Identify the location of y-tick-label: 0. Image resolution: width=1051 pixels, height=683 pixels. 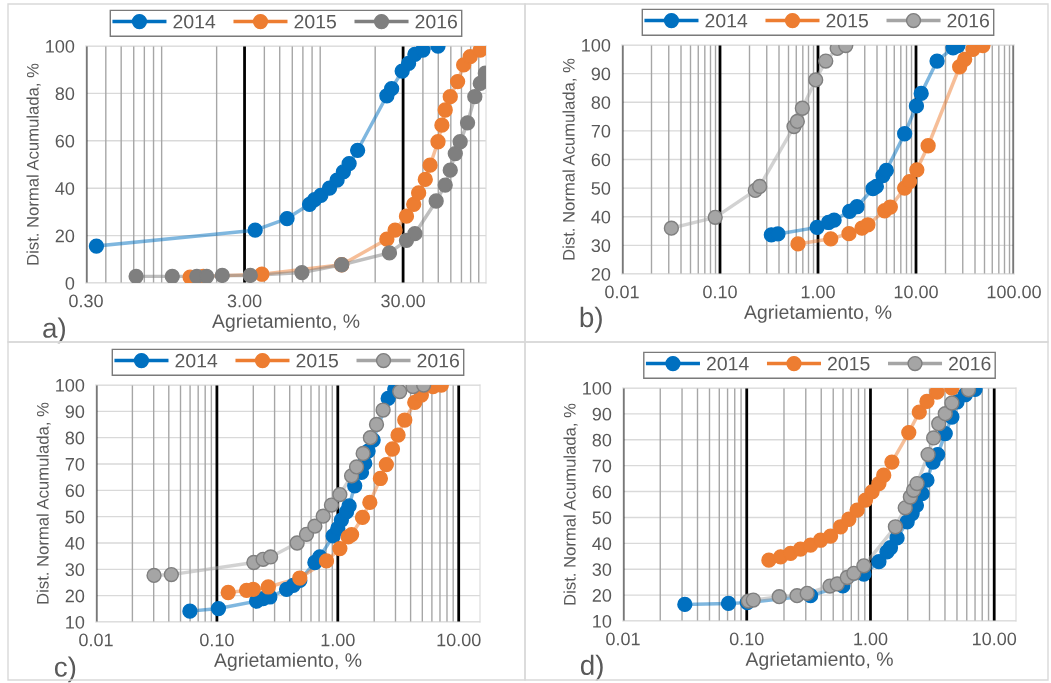
(70, 283).